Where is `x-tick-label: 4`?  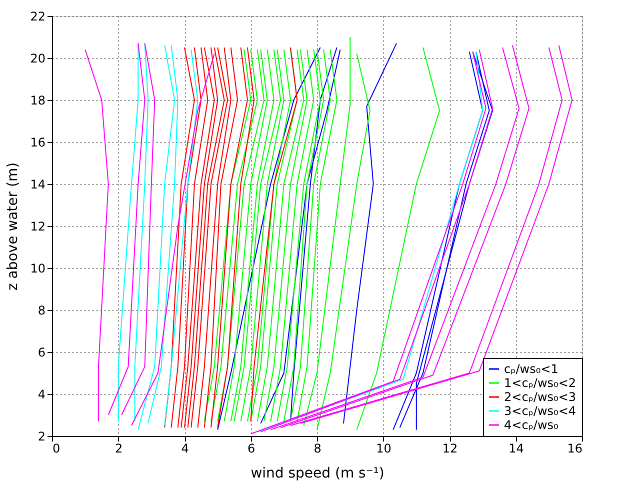 x-tick-label: 4 is located at coordinates (185, 449).